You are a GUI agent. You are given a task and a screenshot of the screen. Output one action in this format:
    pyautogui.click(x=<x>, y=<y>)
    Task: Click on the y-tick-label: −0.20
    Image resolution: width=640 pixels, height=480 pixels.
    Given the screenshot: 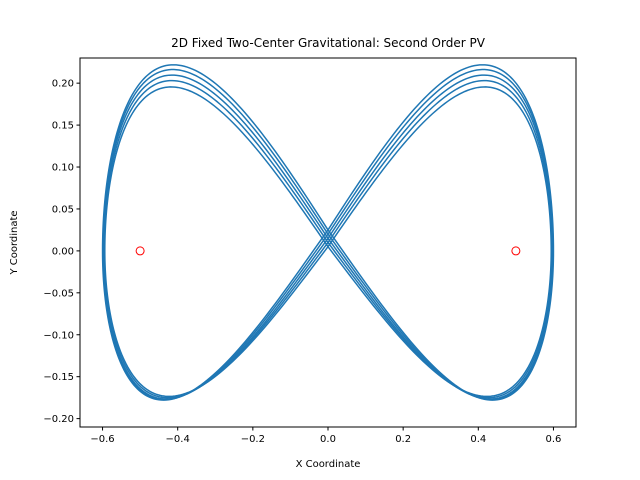 What is the action you would take?
    pyautogui.click(x=58, y=419)
    